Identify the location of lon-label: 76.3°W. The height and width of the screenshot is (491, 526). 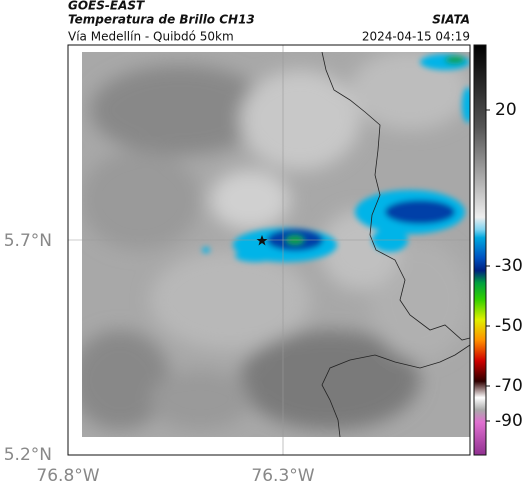
(282, 476).